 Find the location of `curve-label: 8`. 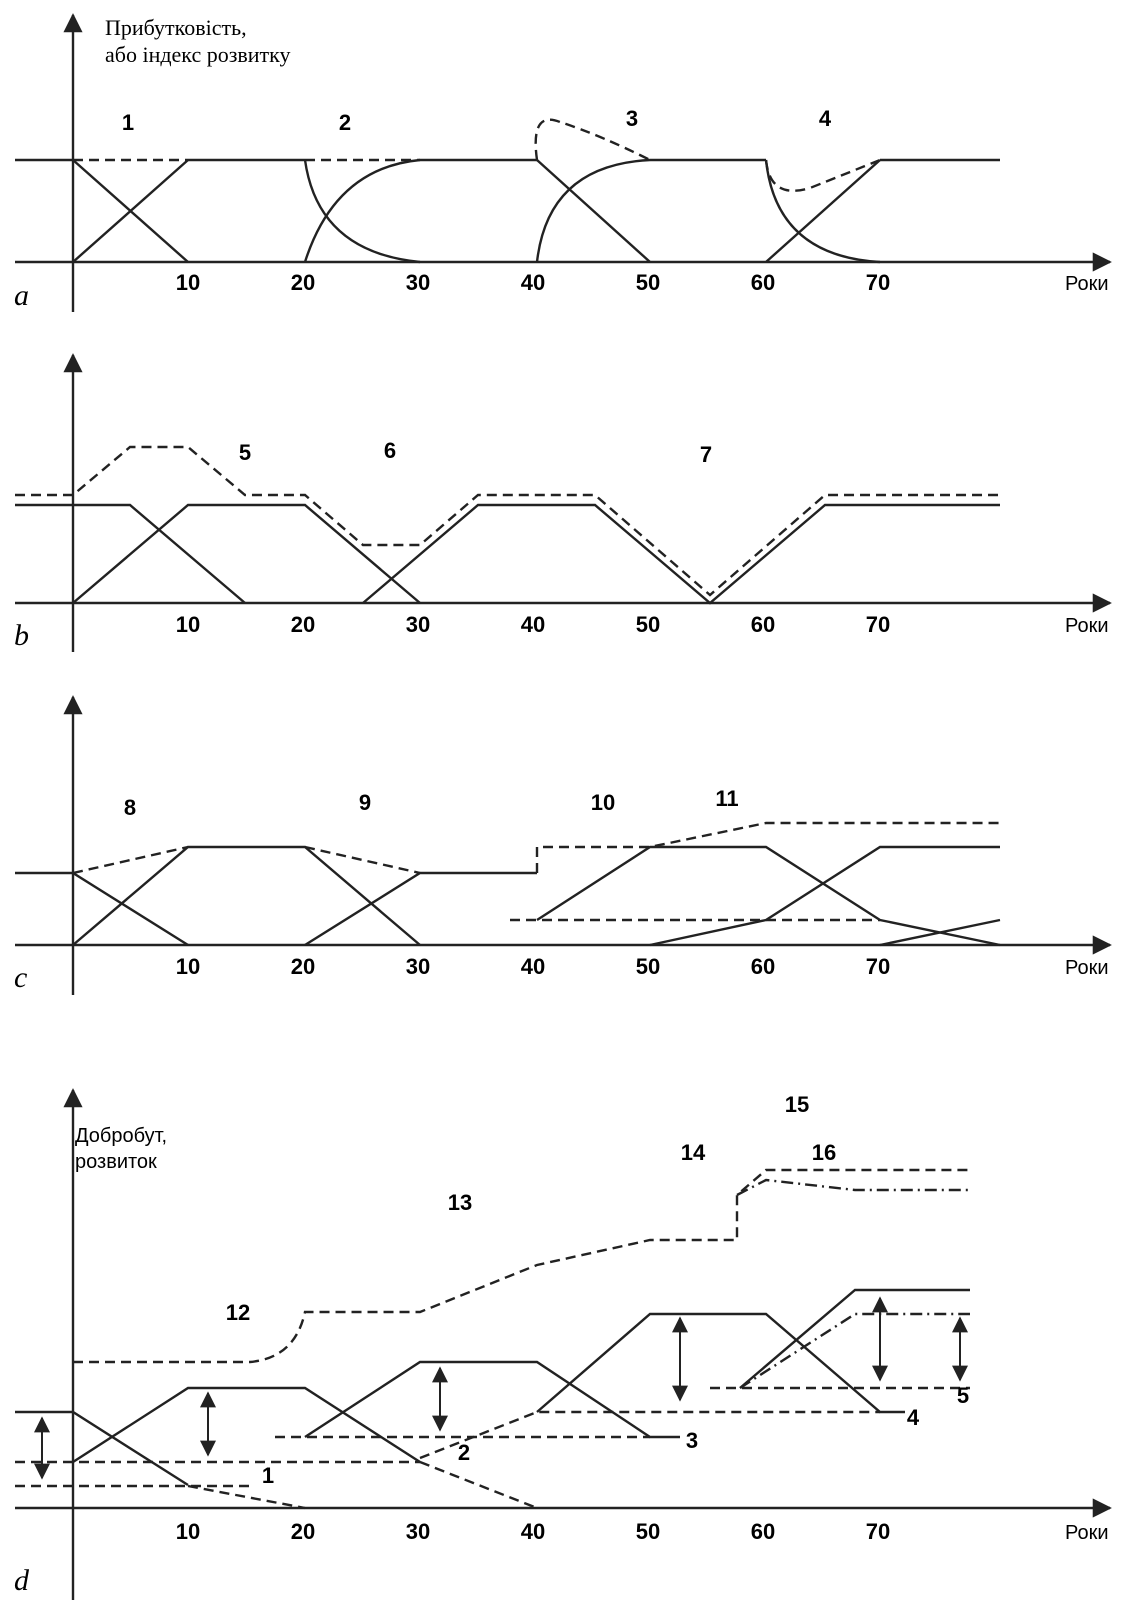

curve-label: 8 is located at coordinates (130, 807).